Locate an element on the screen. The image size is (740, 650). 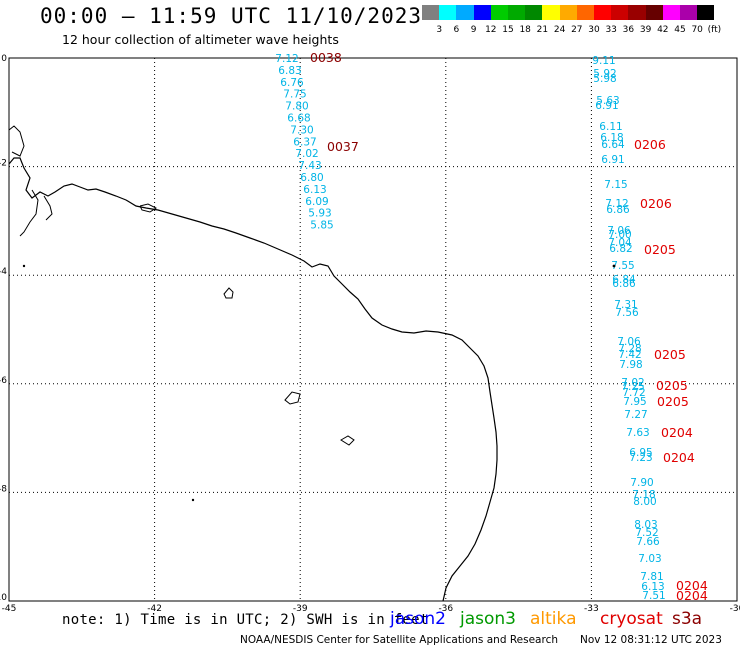
wave-height-value: 9.11 is located at coordinates (603, 61).